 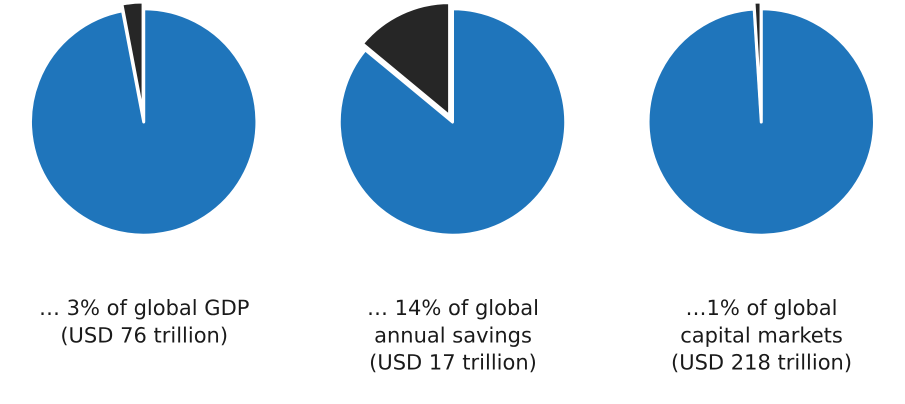 What do you see at coordinates (144, 322) in the screenshot?
I see `text: … 3% of global GDP (USD 76 trillion)` at bounding box center [144, 322].